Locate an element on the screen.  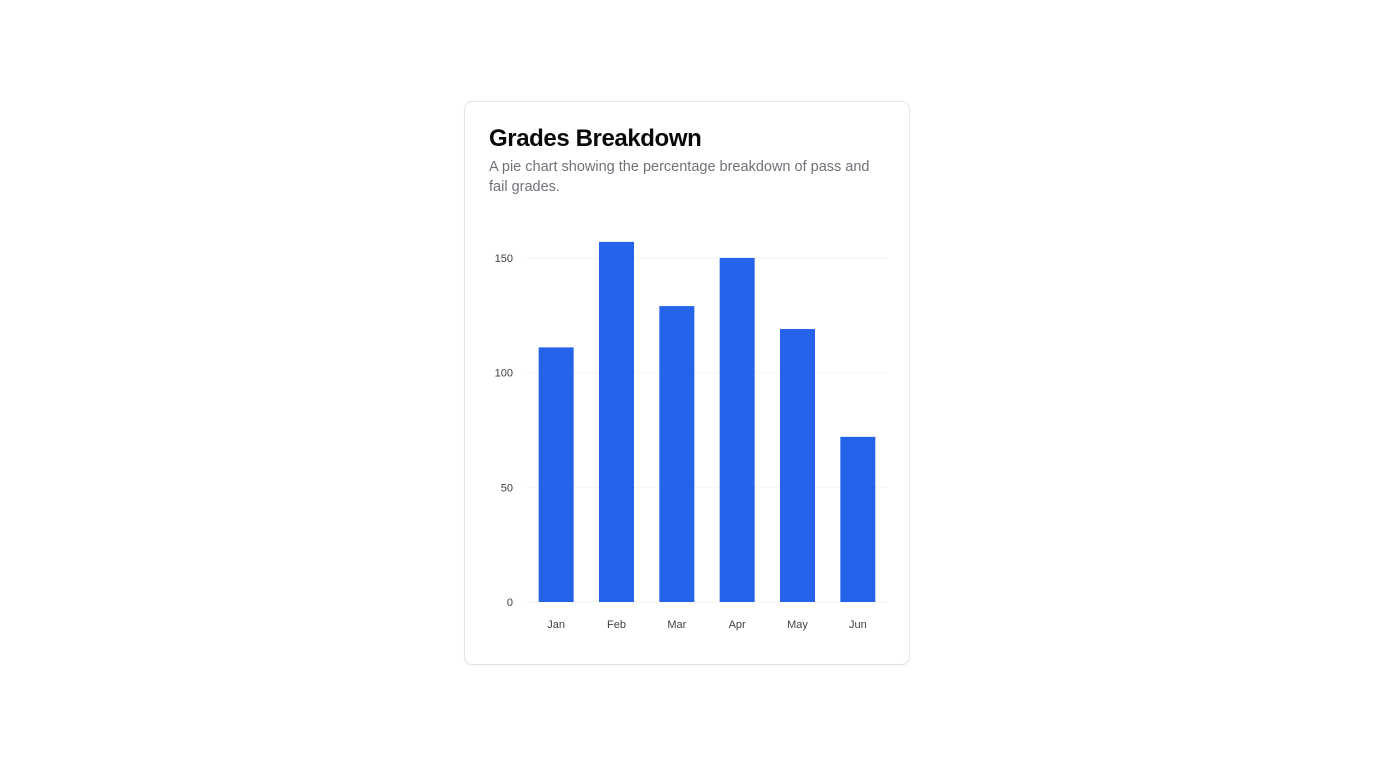
y-tick-label: 100 is located at coordinates (504, 374).